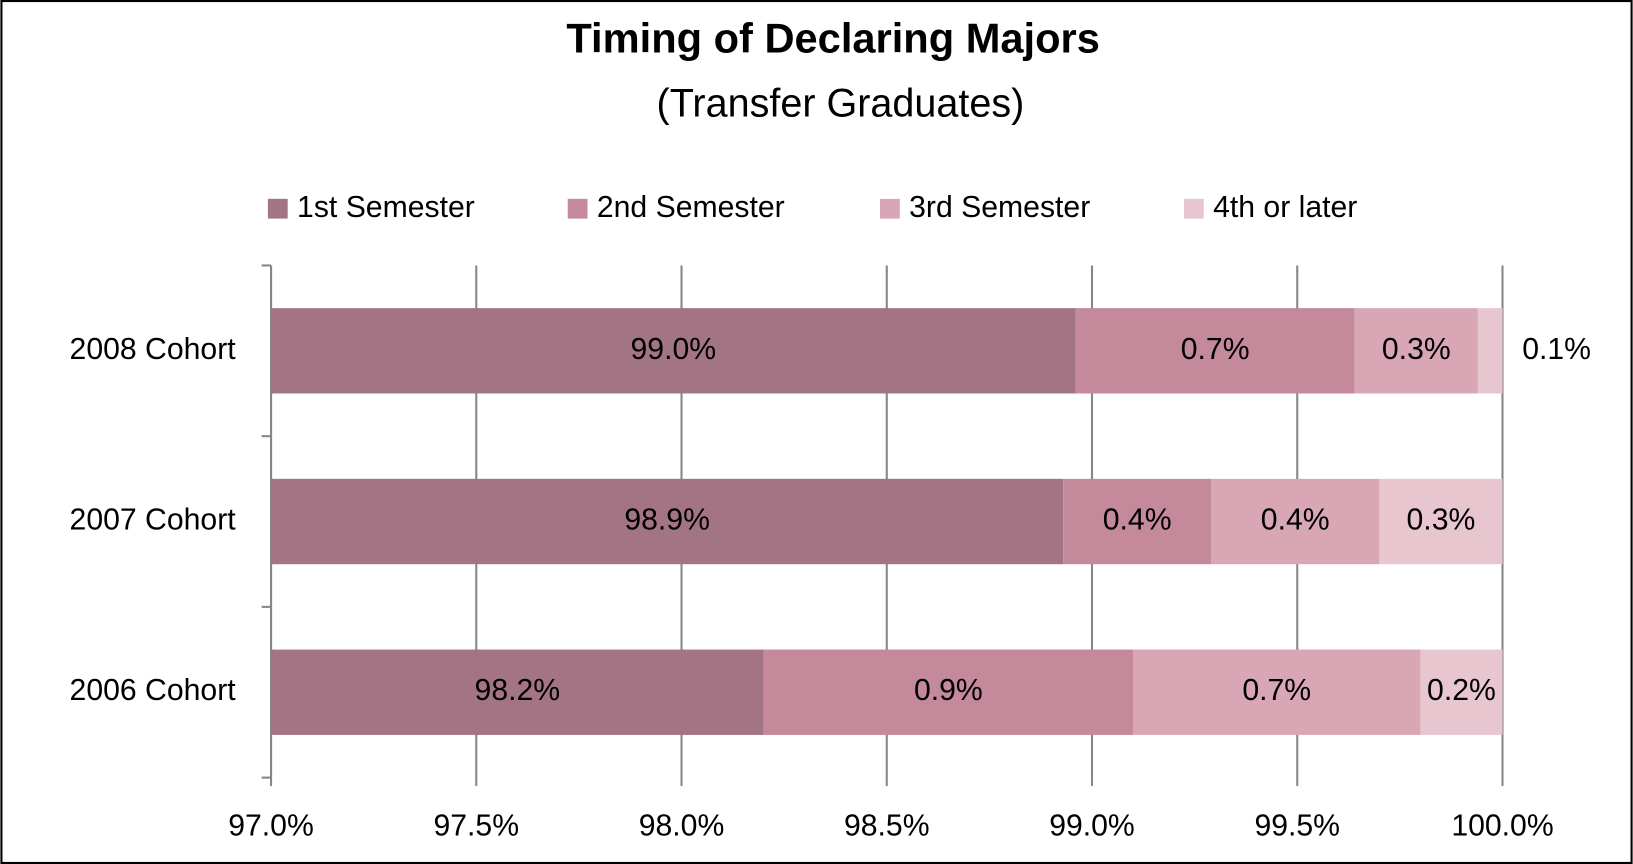  Describe the element at coordinates (153, 519) in the screenshot. I see `y-tick-label: 2007 Cohort` at that location.